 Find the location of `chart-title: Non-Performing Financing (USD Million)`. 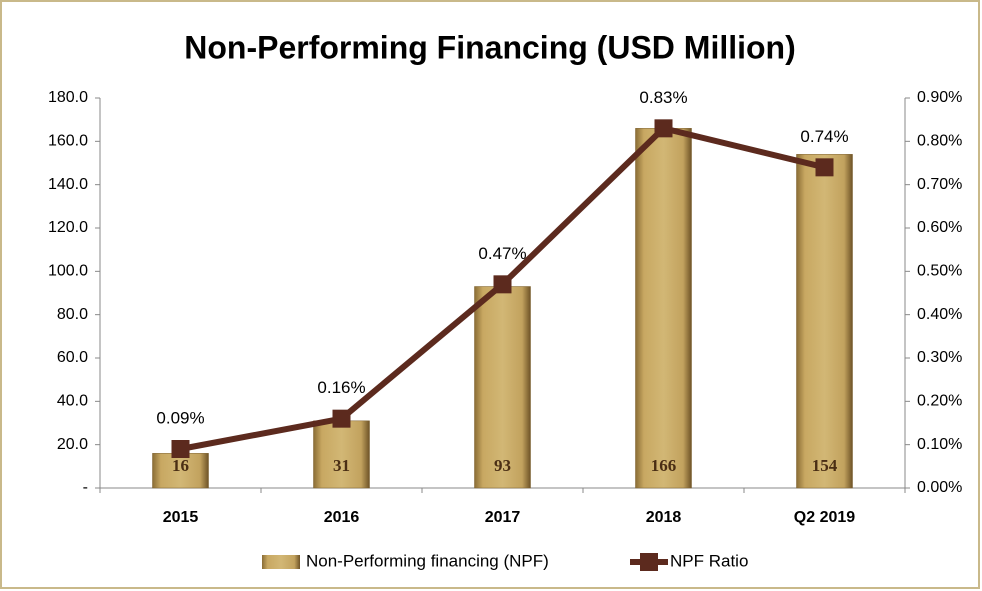

chart-title: Non-Performing Financing (USD Million) is located at coordinates (490, 47).